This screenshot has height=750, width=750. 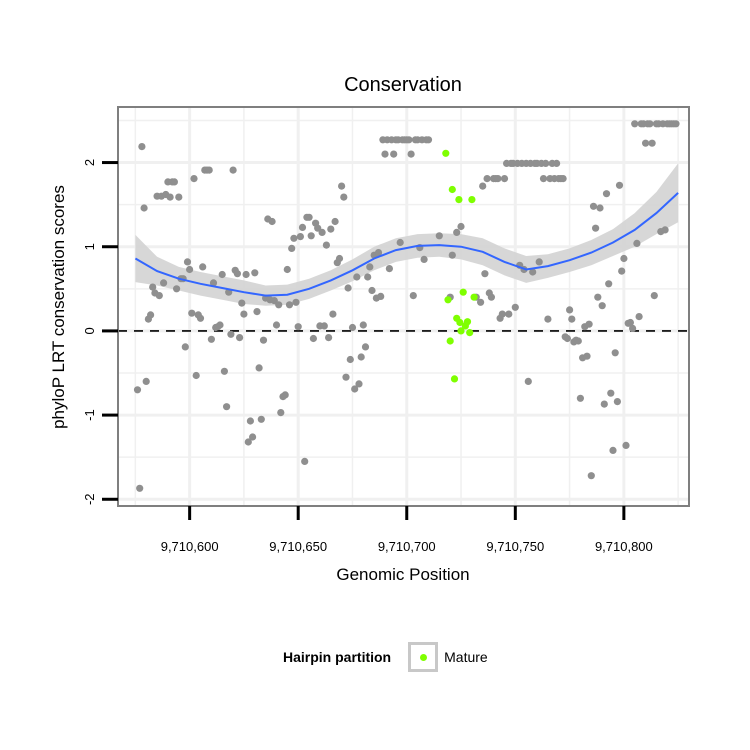 I want to click on legend-key-mature, so click(x=423, y=657).